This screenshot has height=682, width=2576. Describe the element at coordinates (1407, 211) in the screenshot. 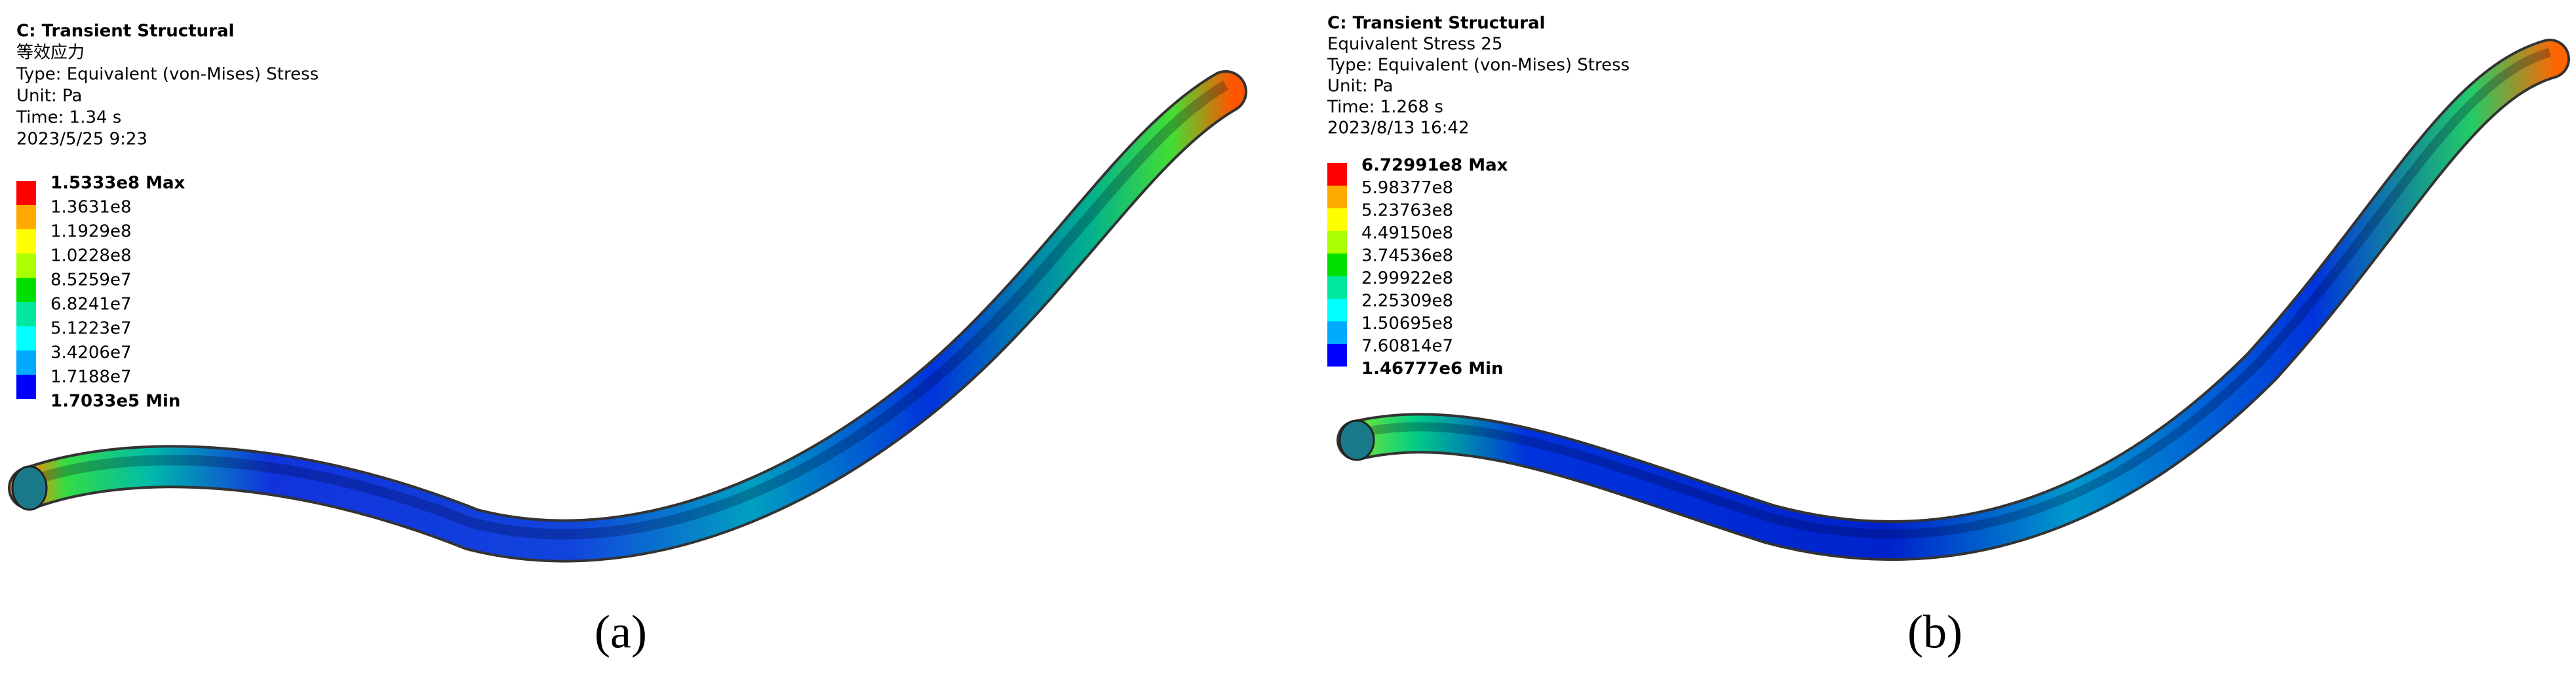

I see `legend-label: 5.23763e8` at that location.